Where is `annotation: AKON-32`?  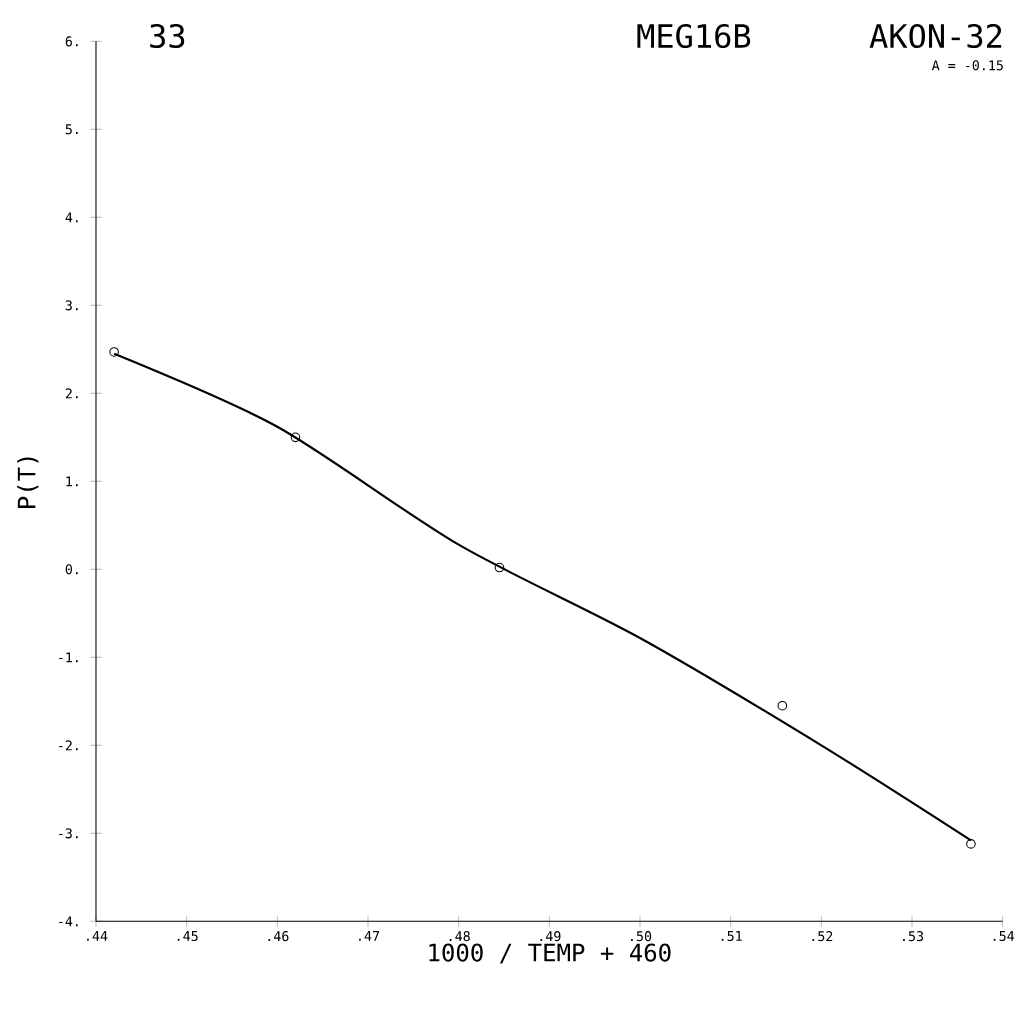
annotation: AKON-32 is located at coordinates (935, 36).